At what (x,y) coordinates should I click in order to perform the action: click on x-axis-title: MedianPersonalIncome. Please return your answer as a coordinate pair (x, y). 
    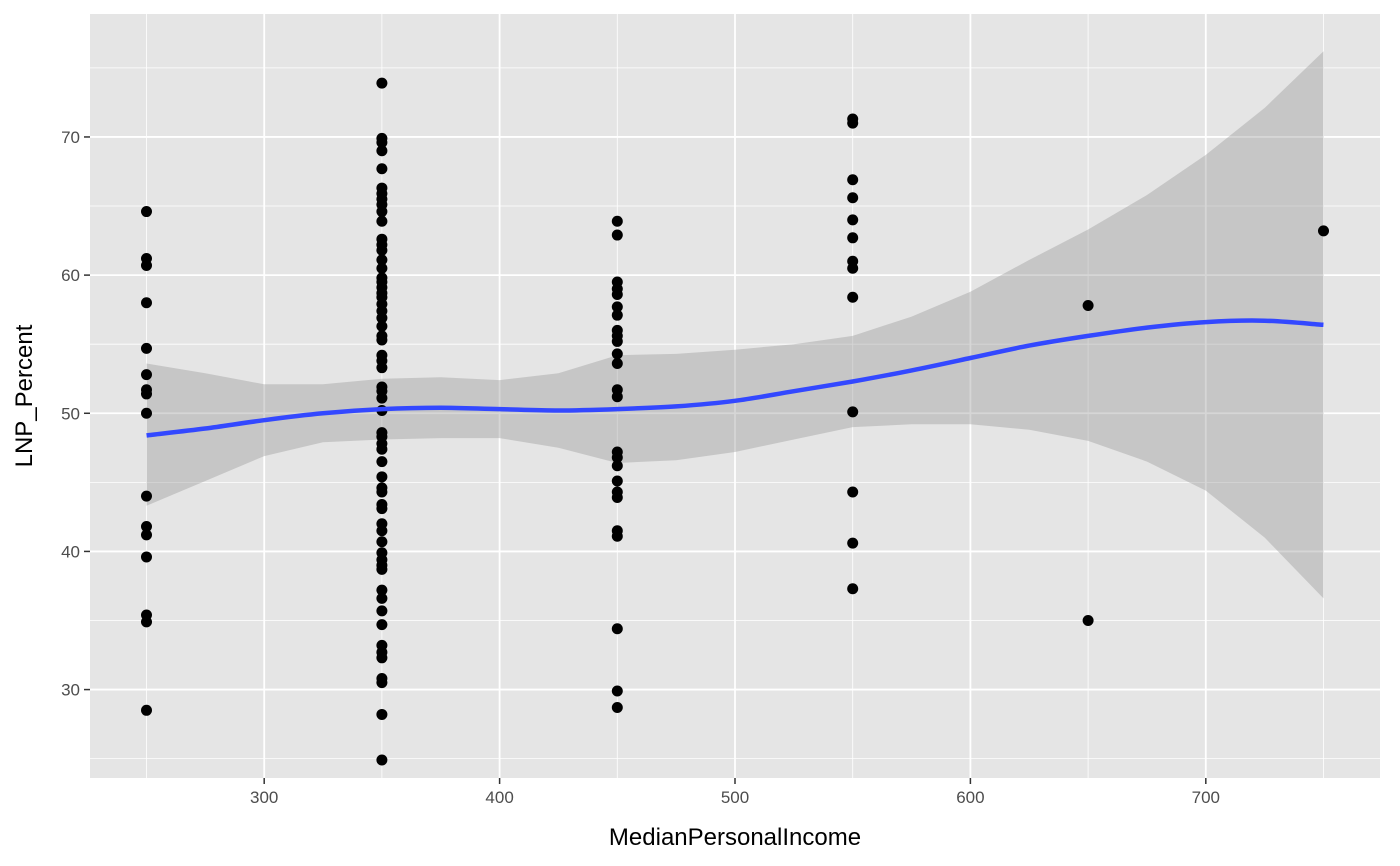
    Looking at the image, I should click on (735, 837).